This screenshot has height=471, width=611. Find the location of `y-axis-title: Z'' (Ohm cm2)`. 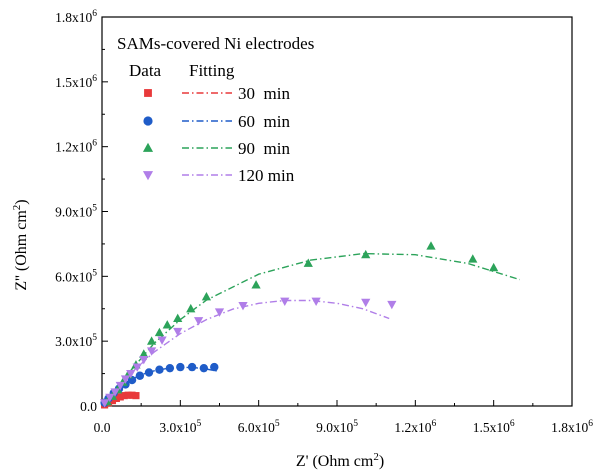

y-axis-title: Z'' (Ohm cm2) is located at coordinates (20, 244).